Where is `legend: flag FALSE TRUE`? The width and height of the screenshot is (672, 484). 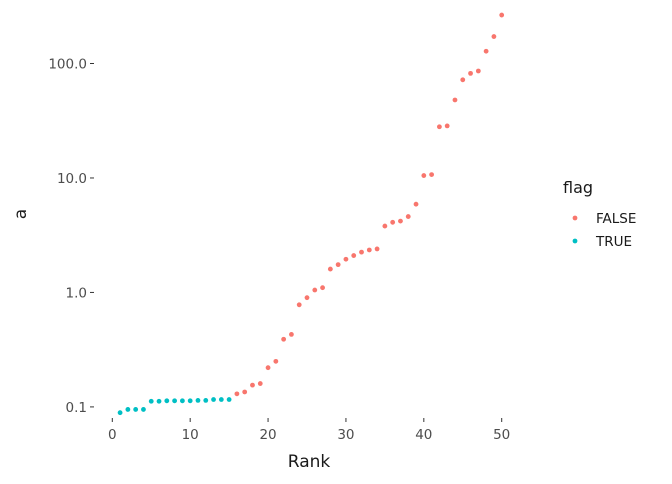
legend: flag FALSE TRUE is located at coordinates (599, 214).